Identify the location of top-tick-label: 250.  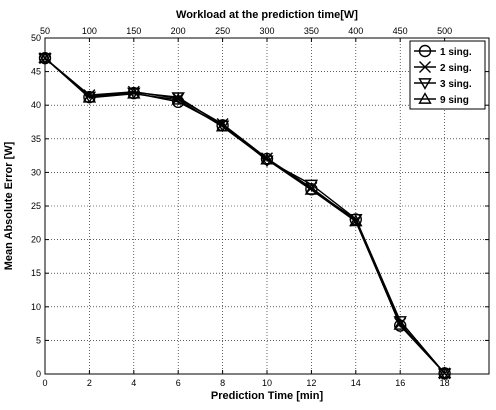
(222, 31).